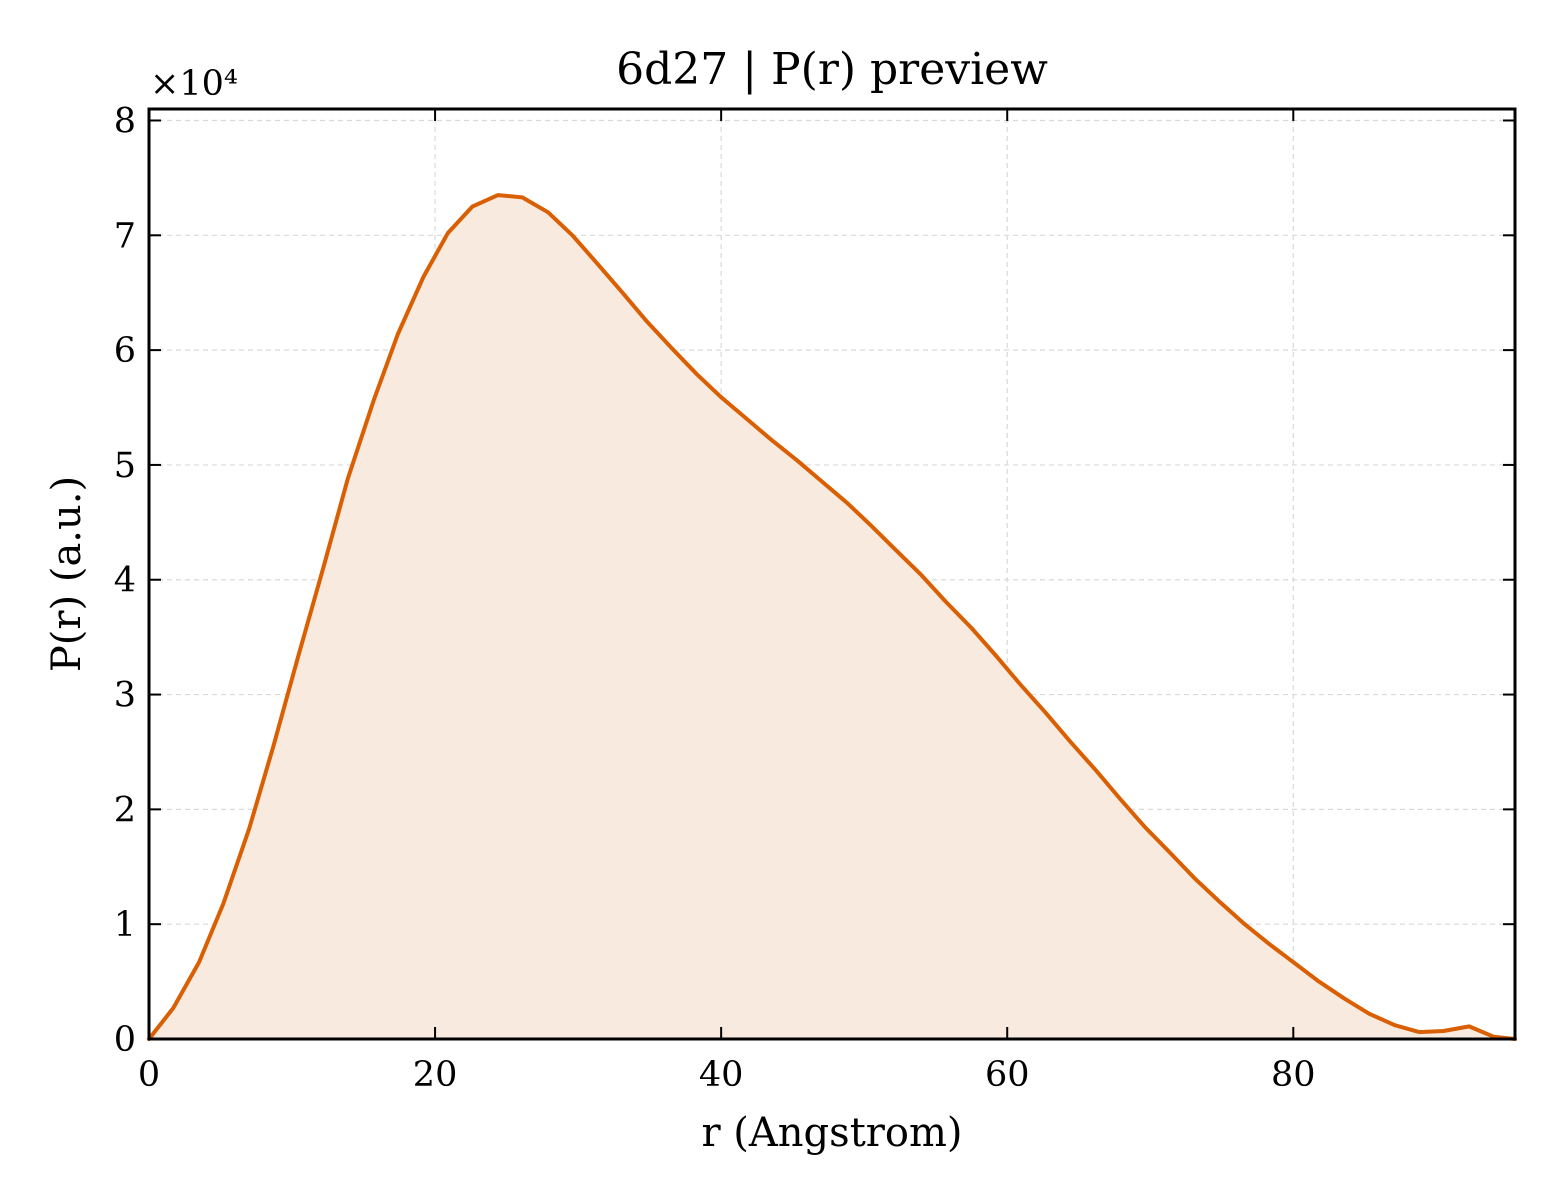  I want to click on y-tick-label: 4, so click(125, 581).